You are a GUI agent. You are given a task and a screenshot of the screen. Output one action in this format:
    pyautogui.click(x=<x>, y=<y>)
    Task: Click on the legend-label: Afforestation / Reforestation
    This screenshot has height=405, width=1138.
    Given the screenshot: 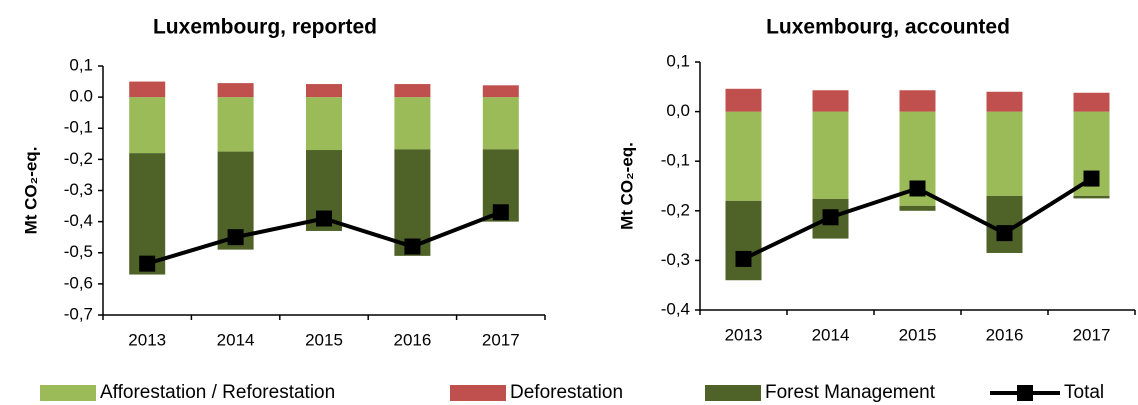 What is the action you would take?
    pyautogui.click(x=217, y=392)
    